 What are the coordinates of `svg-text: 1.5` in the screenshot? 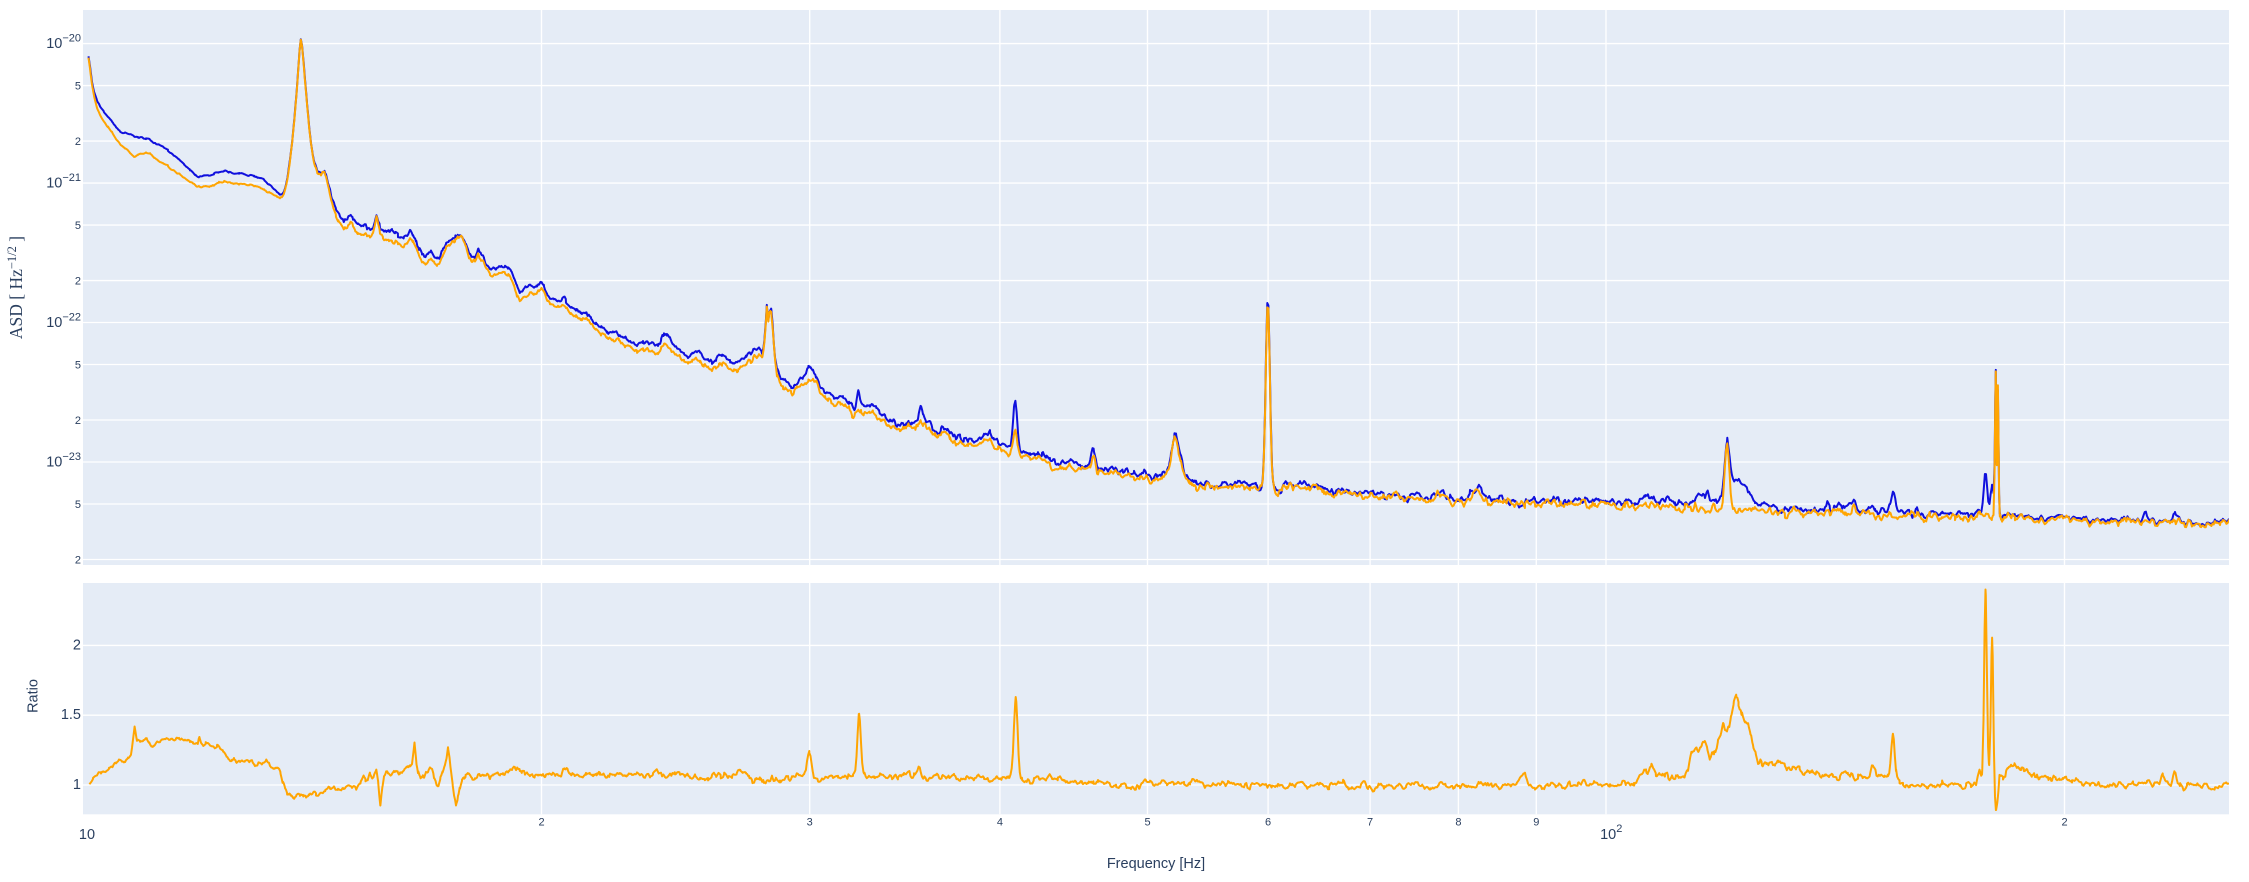 It's located at (71, 715).